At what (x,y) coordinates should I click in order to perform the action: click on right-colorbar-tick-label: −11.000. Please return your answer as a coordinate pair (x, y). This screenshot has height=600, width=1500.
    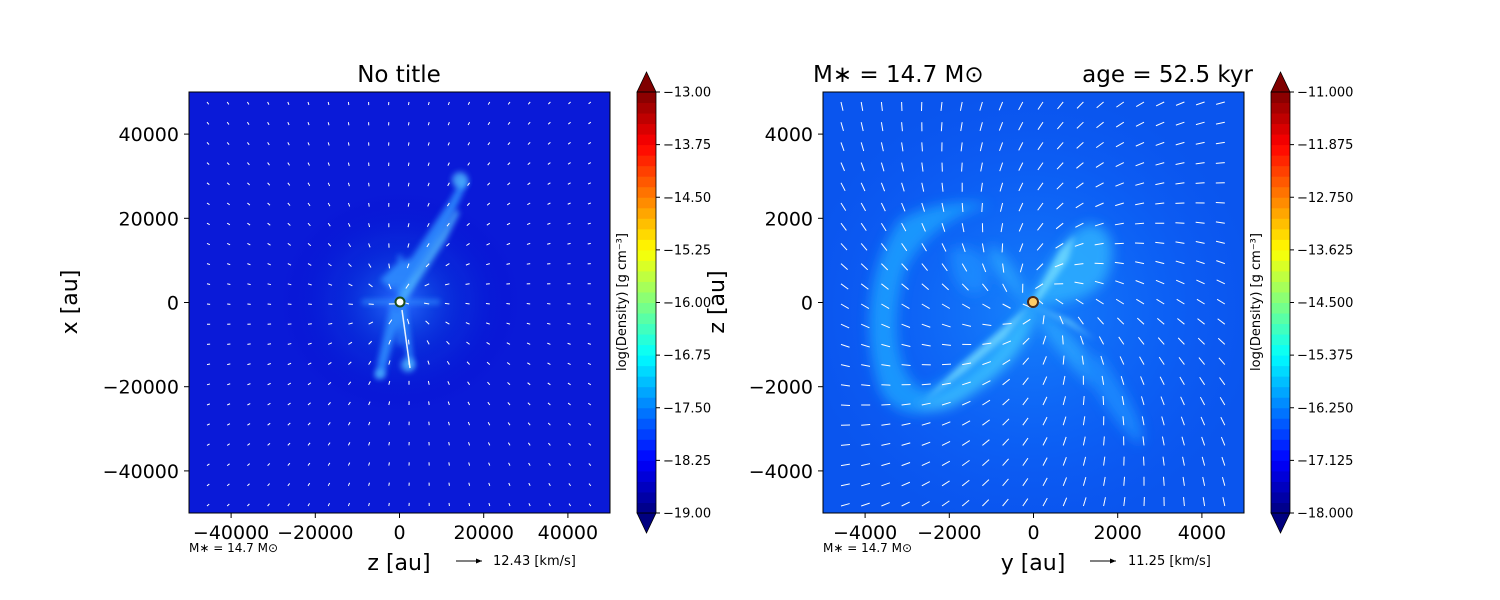
    Looking at the image, I should click on (1325, 93).